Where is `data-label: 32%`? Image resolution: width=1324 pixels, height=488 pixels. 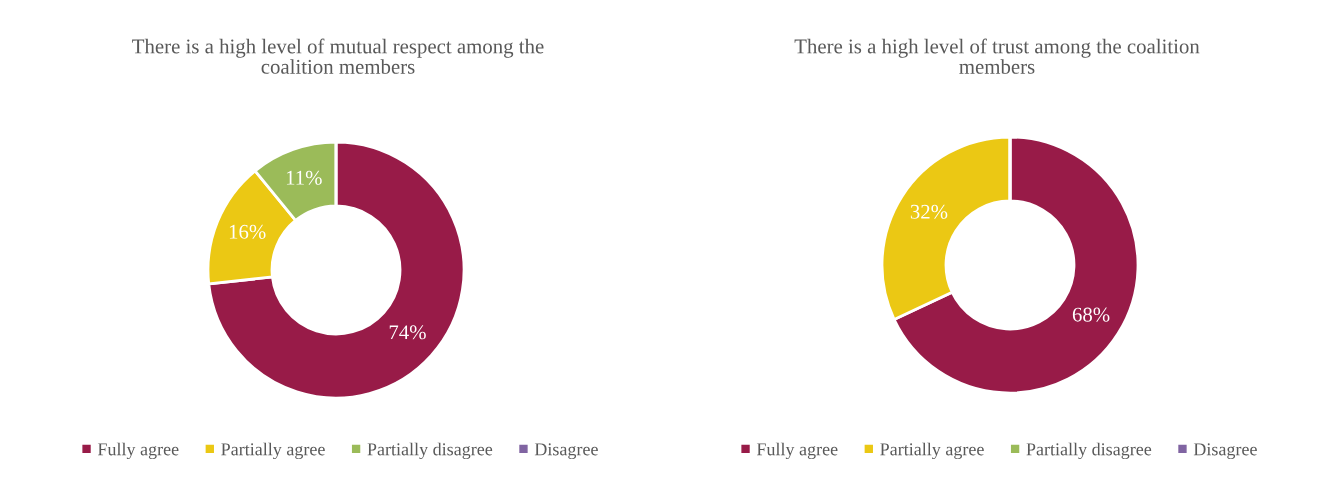 data-label: 32% is located at coordinates (929, 211).